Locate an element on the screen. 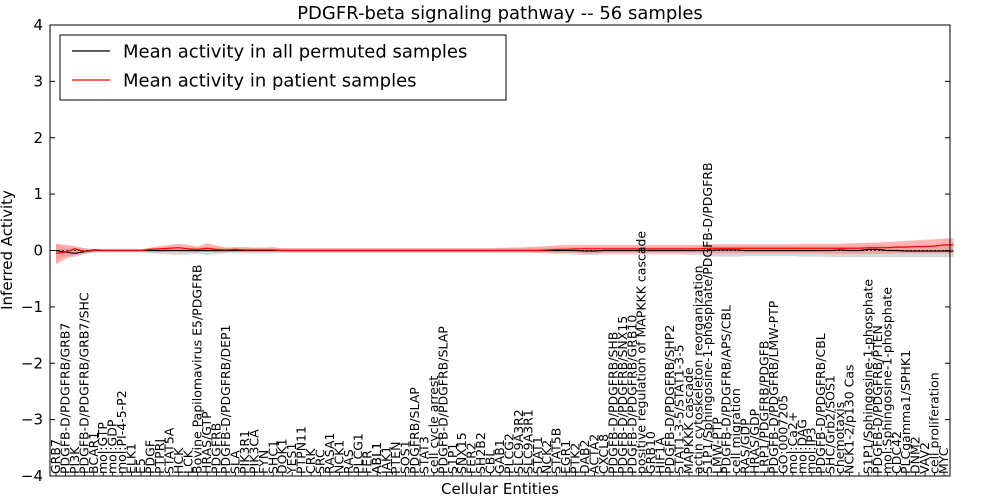 The height and width of the screenshot is (500, 1000). y-tick-label: −3 is located at coordinates (32, 420).